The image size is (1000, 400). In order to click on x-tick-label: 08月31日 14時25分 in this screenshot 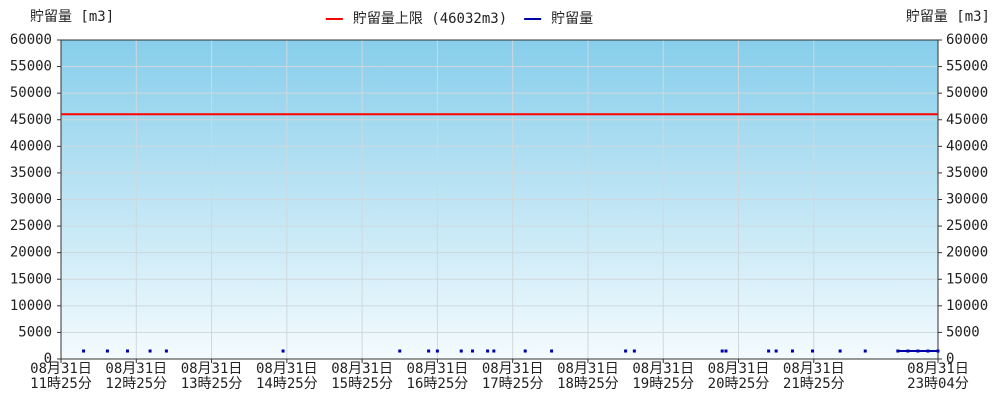, I will do `click(286, 376)`.